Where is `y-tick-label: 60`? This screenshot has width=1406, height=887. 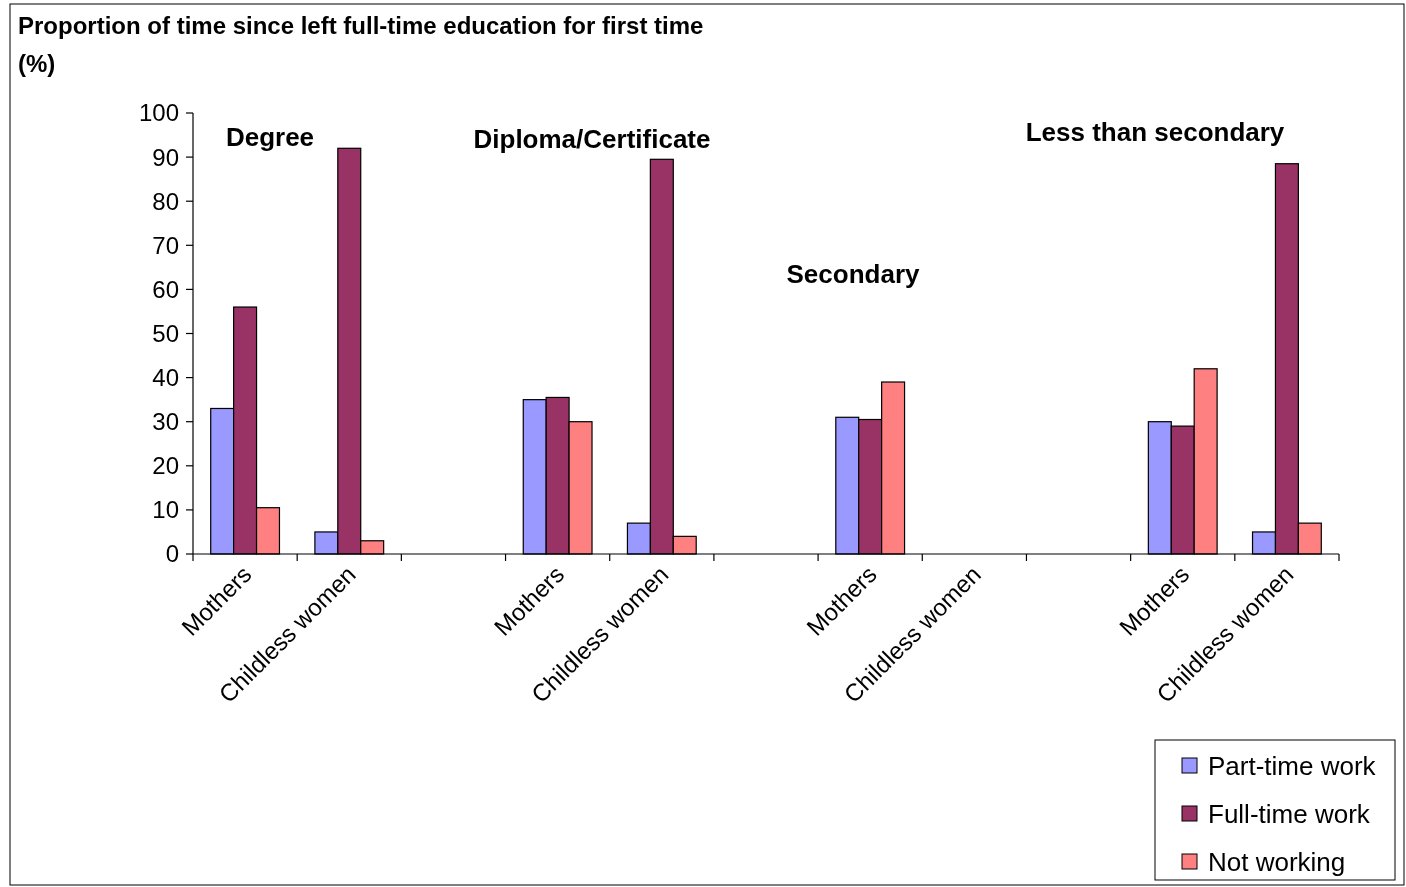
y-tick-label: 60 is located at coordinates (165, 289).